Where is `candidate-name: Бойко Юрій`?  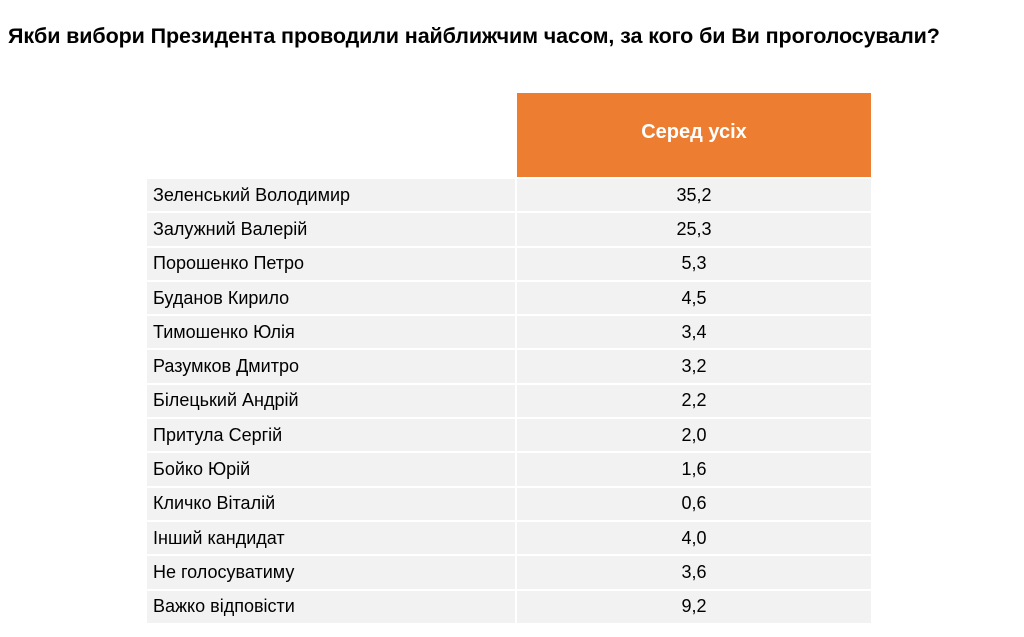
candidate-name: Бойко Юрій is located at coordinates (331, 469).